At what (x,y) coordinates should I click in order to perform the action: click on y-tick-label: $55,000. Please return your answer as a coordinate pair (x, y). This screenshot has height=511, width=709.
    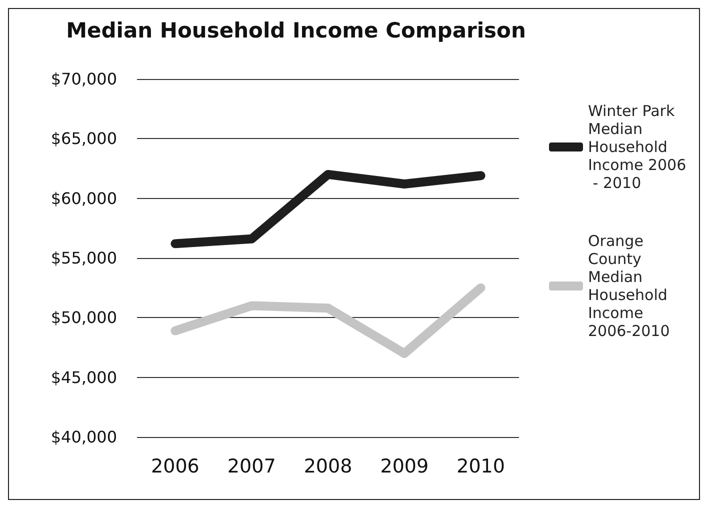
    Looking at the image, I should click on (83, 258).